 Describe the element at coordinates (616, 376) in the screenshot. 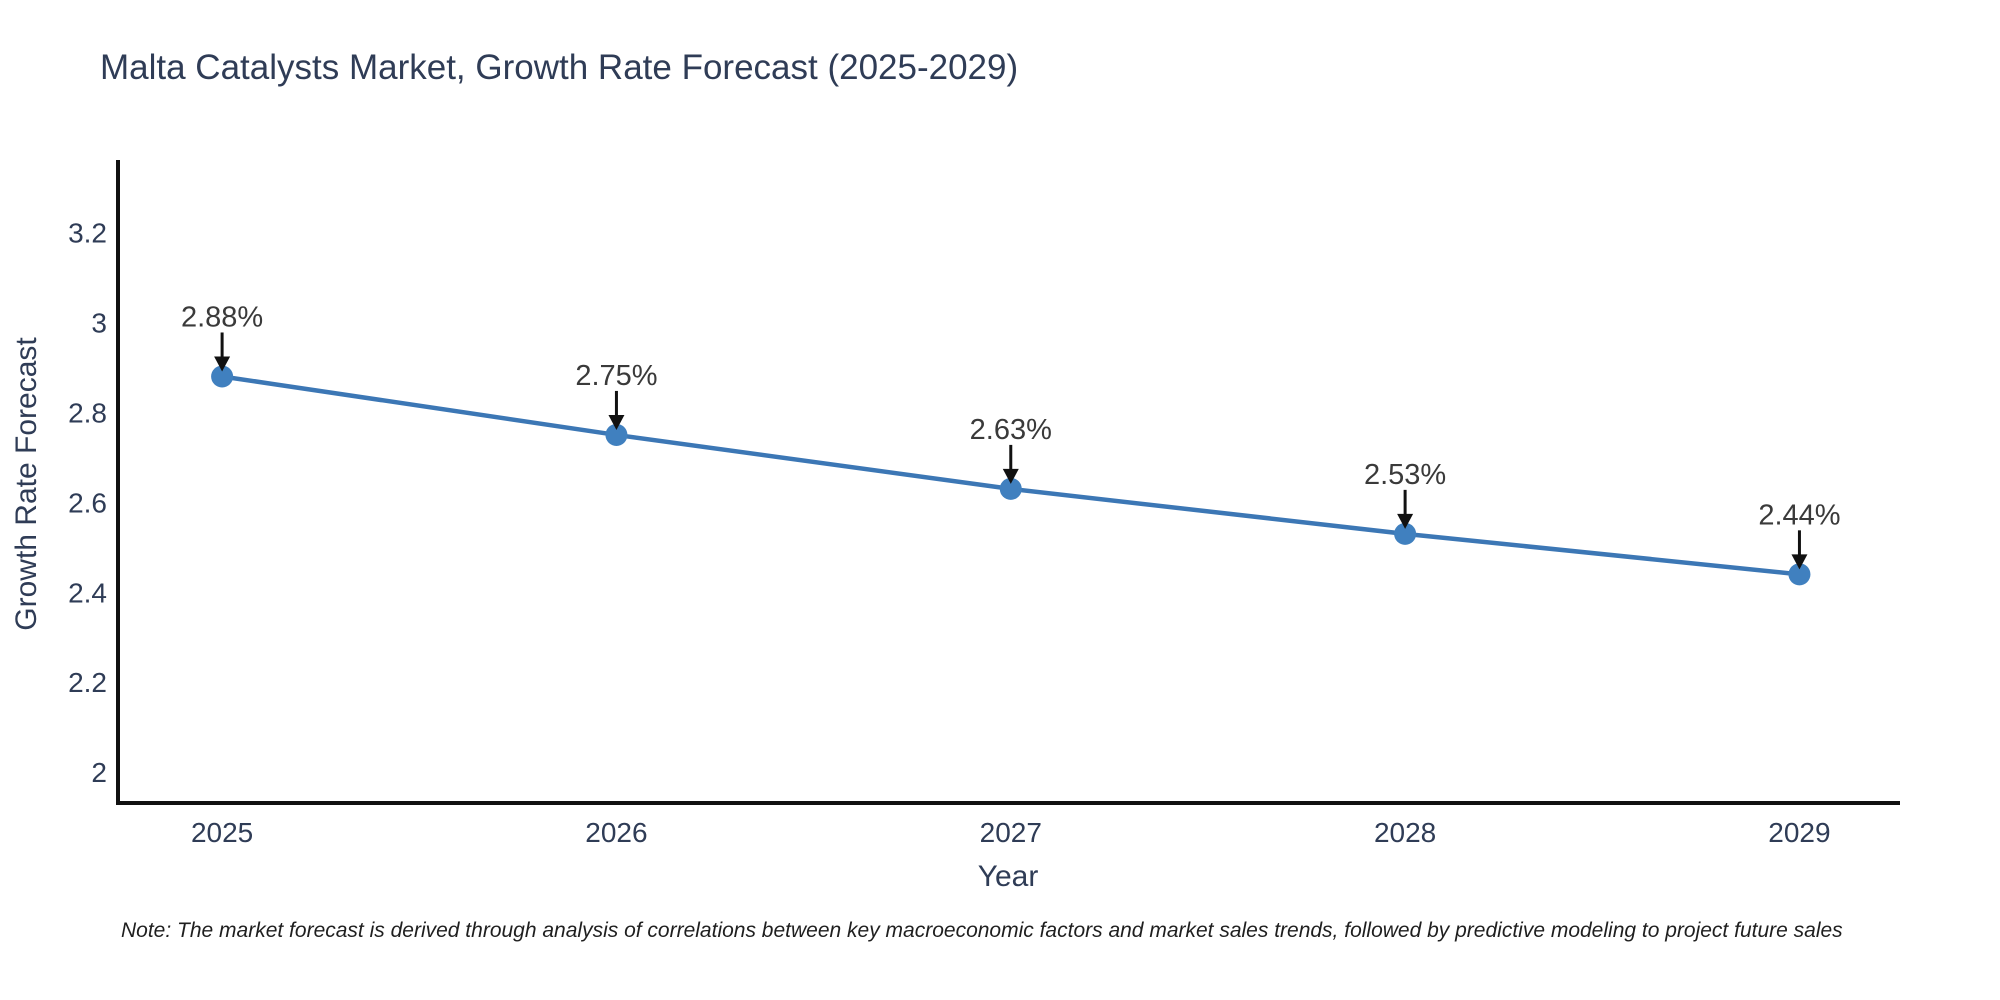

I see `point-annotation: 2.75%` at that location.